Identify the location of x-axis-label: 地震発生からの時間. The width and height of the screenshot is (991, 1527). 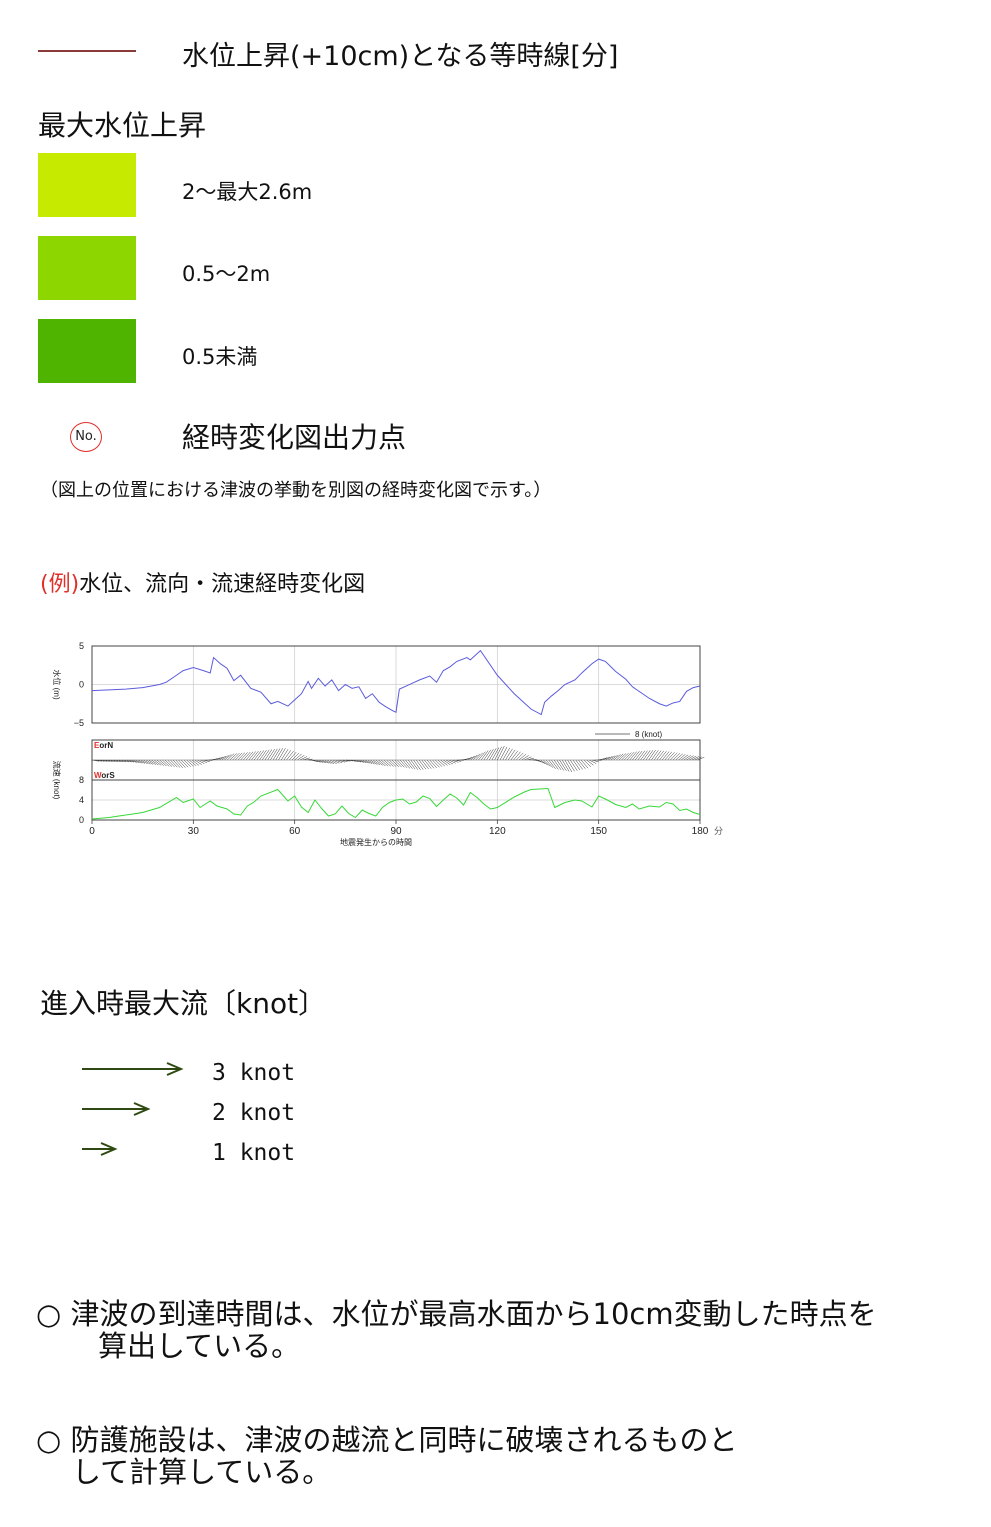
(376, 842).